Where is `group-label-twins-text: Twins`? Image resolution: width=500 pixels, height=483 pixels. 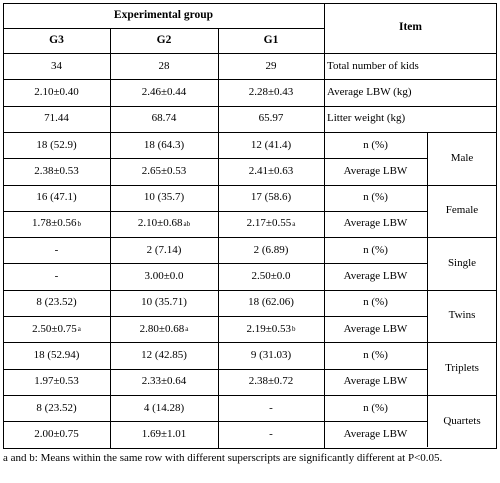
group-label-twins-text: Twins is located at coordinates (462, 315).